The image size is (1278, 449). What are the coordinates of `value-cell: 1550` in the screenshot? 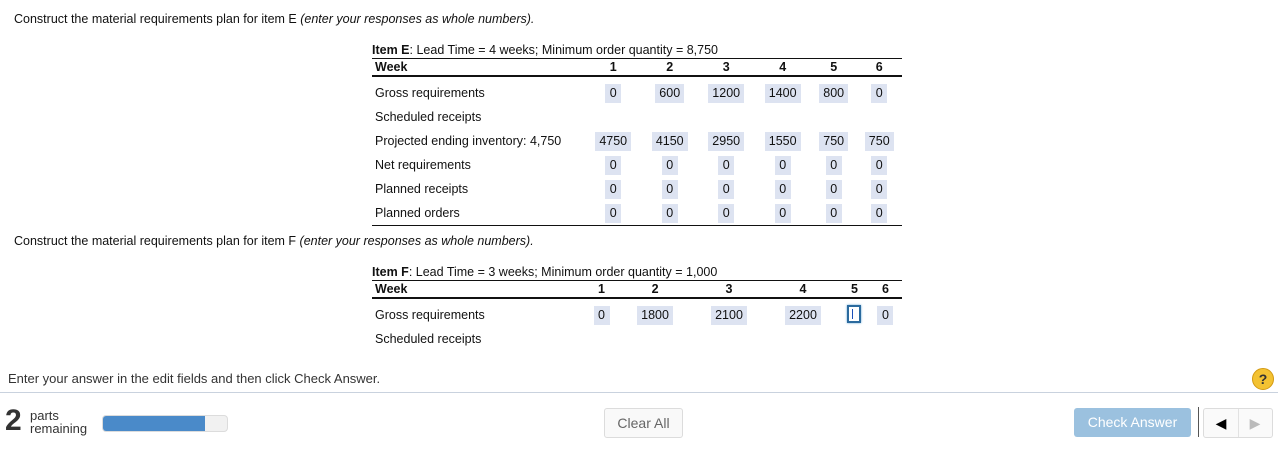 It's located at (782, 141).